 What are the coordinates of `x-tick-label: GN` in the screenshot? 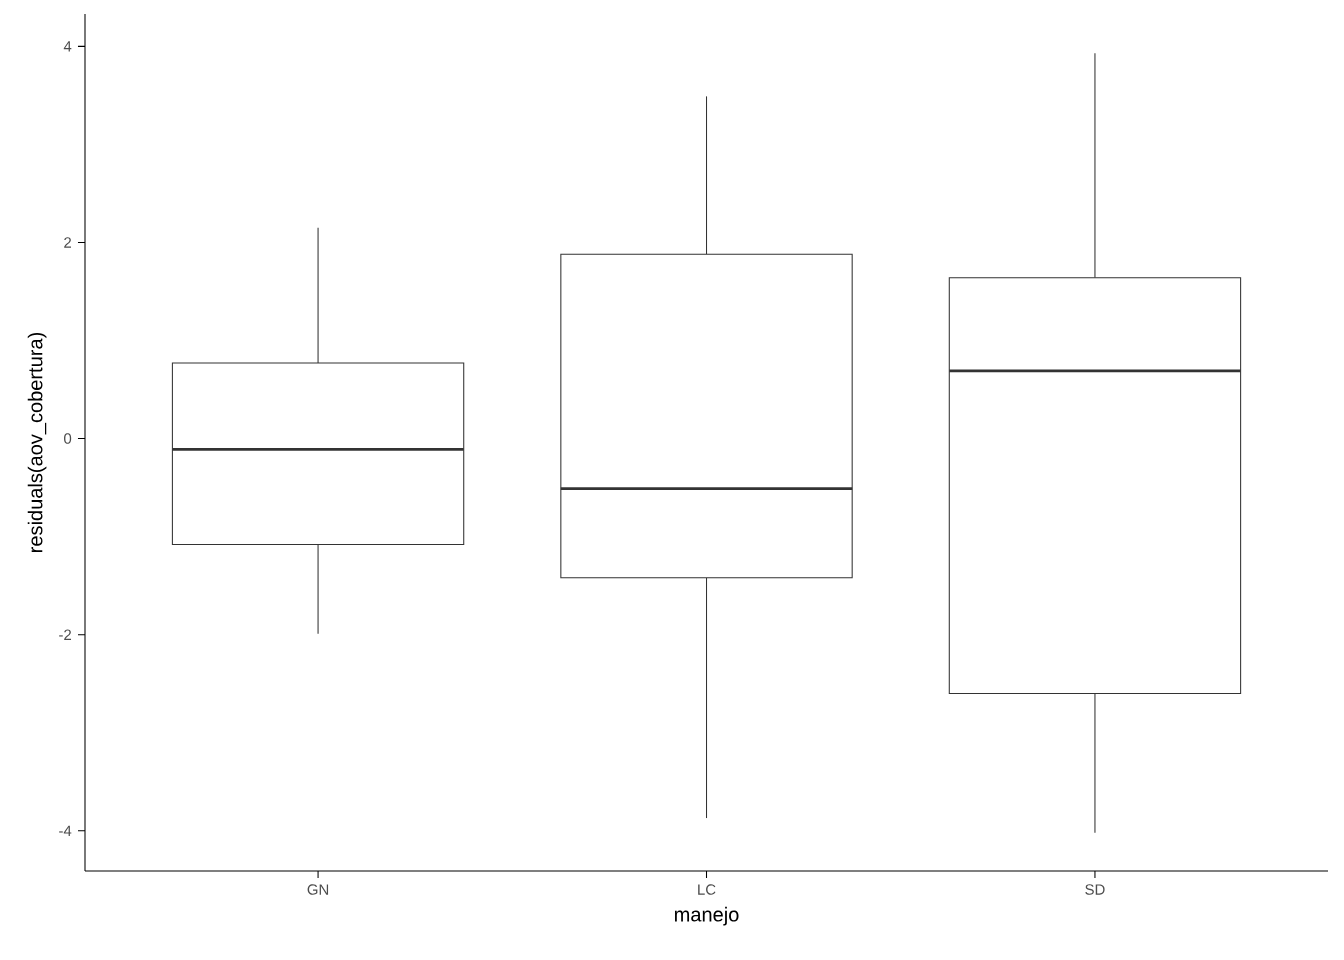 It's located at (318, 889).